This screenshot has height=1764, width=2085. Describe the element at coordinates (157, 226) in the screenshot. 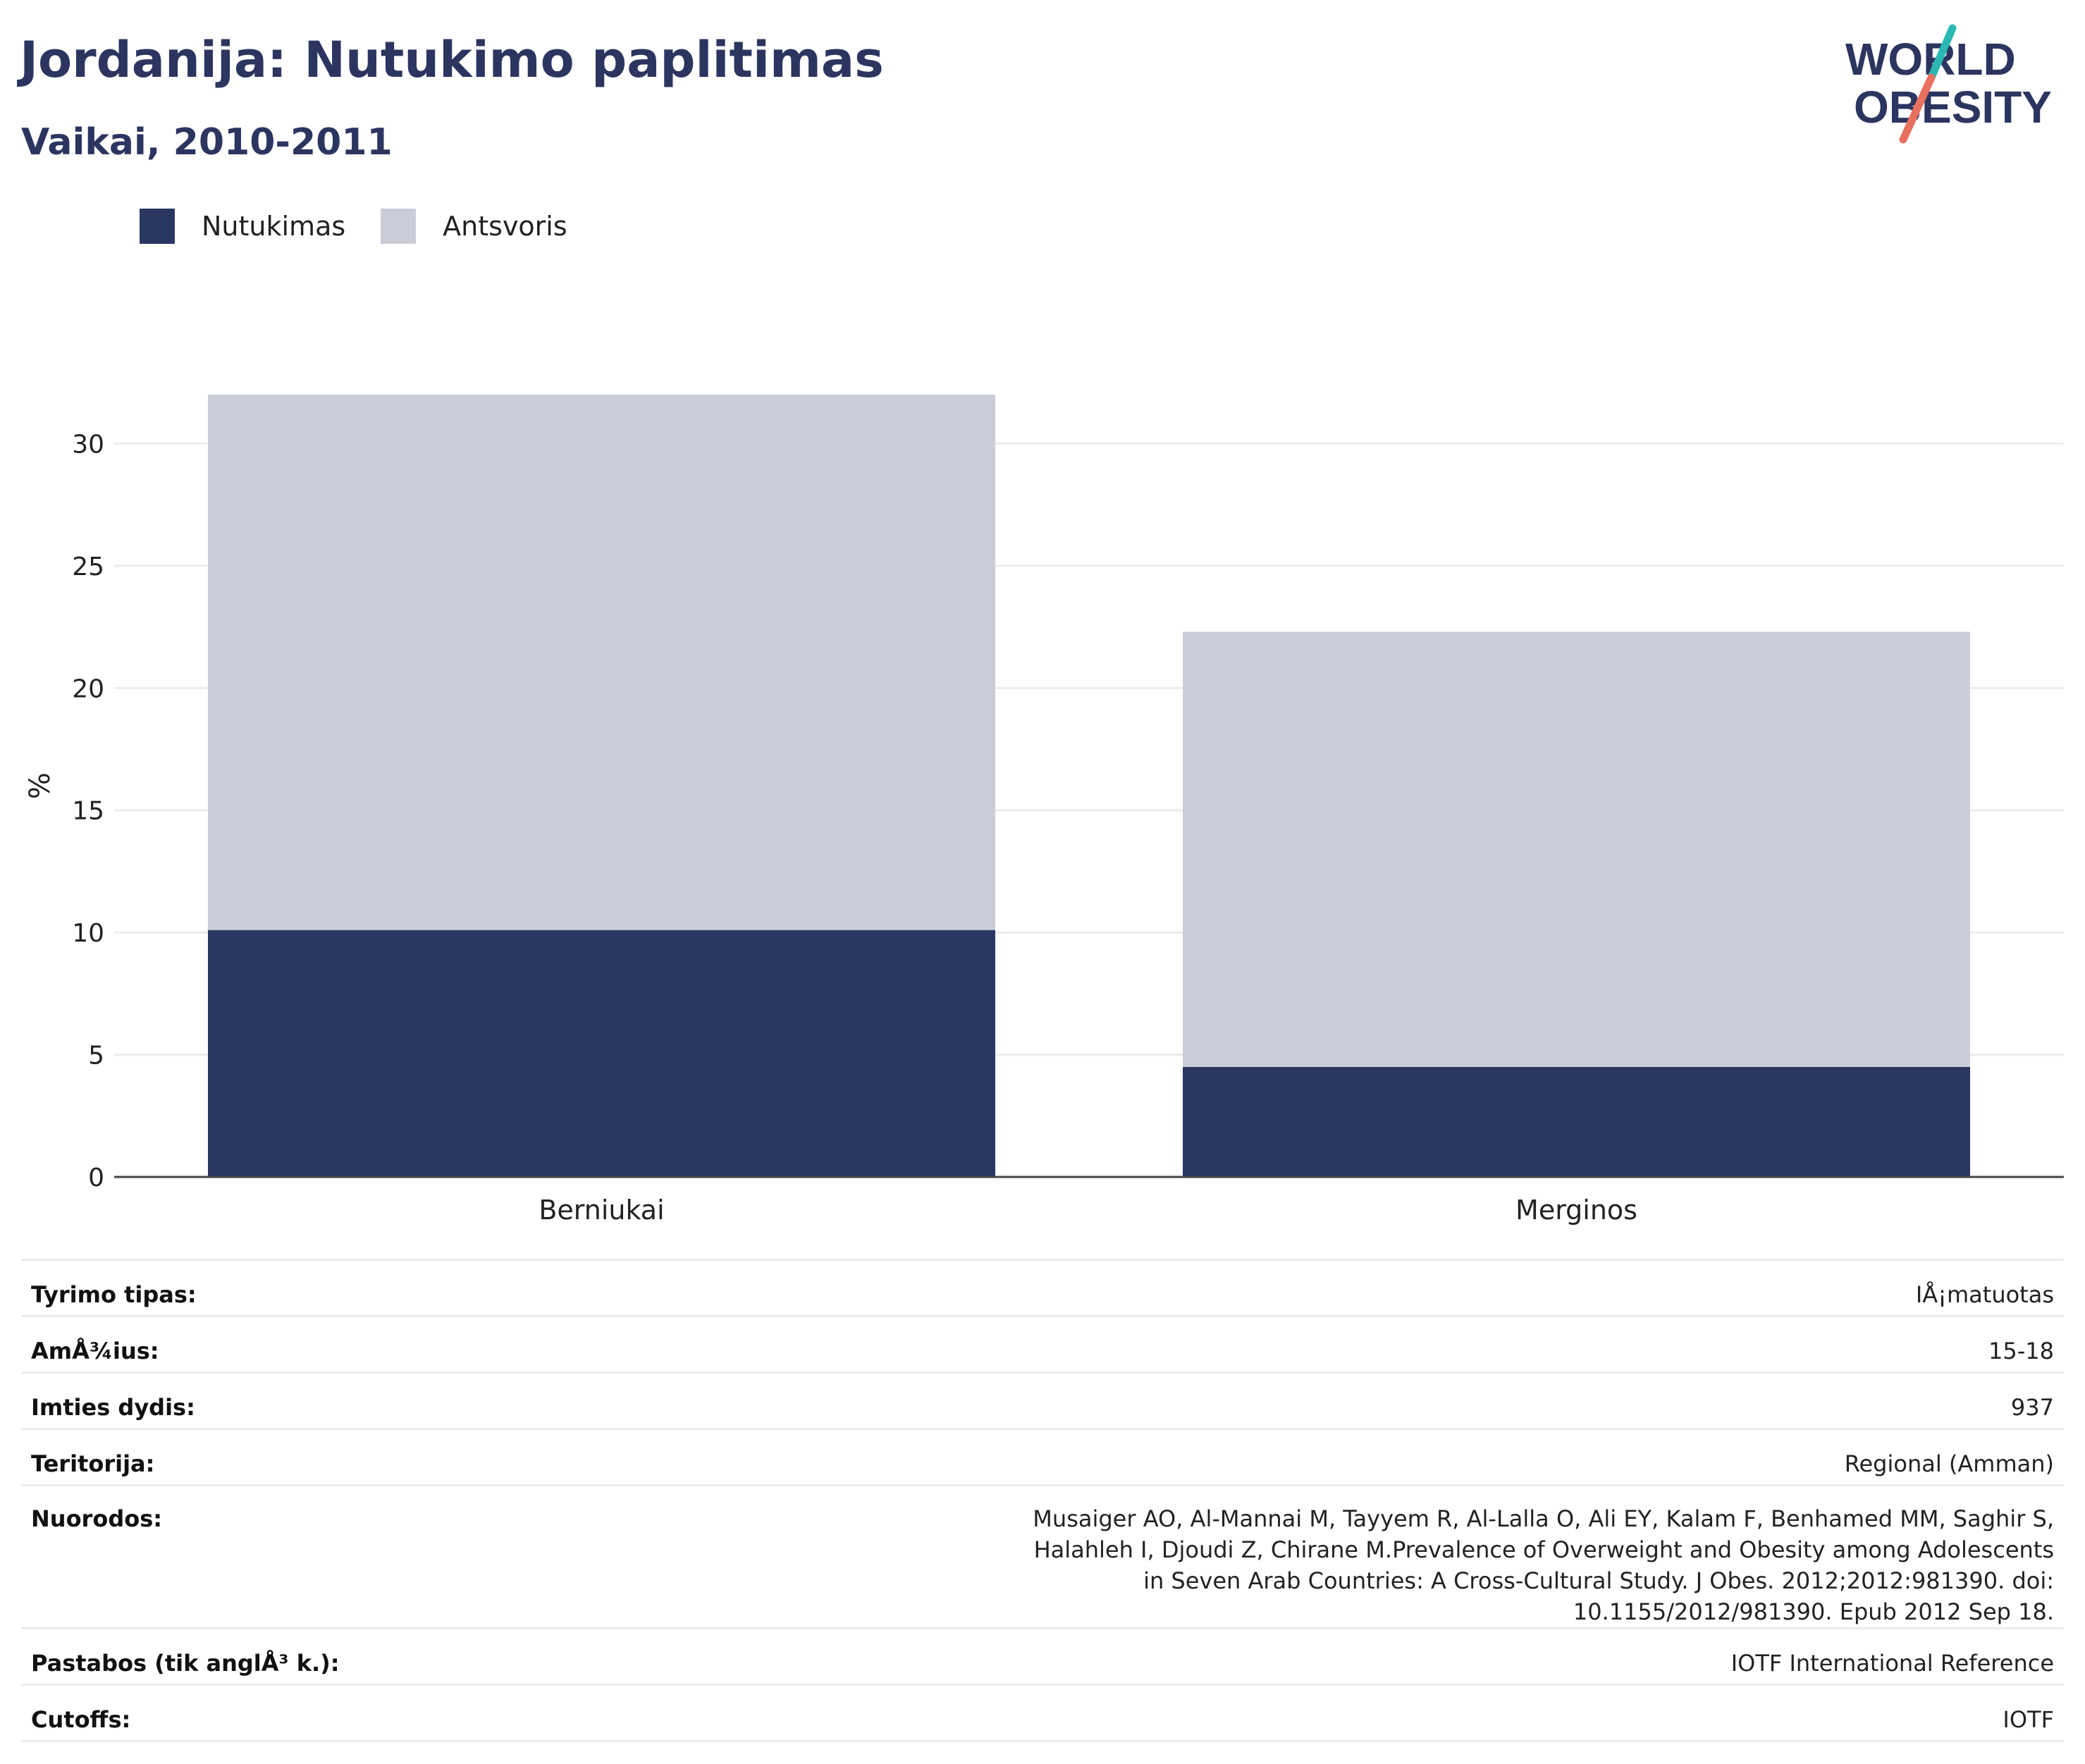

I see `legend-swatch-obesity` at that location.